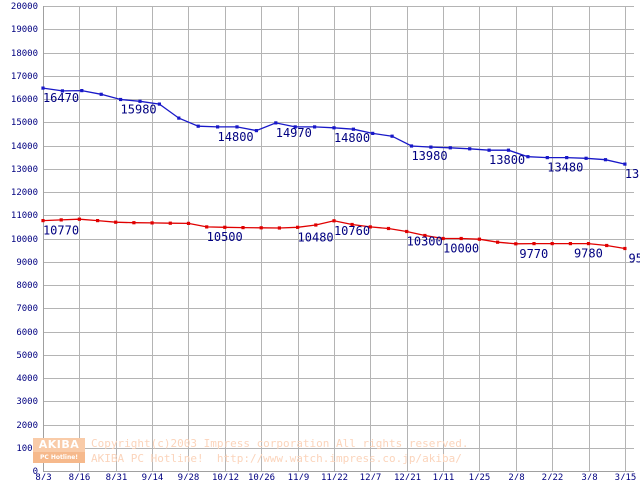 Image resolution: width=640 pixels, height=480 pixels. Describe the element at coordinates (507, 160) in the screenshot. I see `data-value-label: 13800` at that location.